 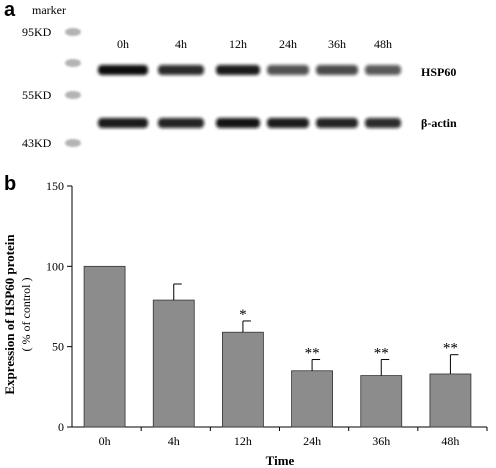 I want to click on marker-label-95kd: 95KD, so click(x=37, y=32).